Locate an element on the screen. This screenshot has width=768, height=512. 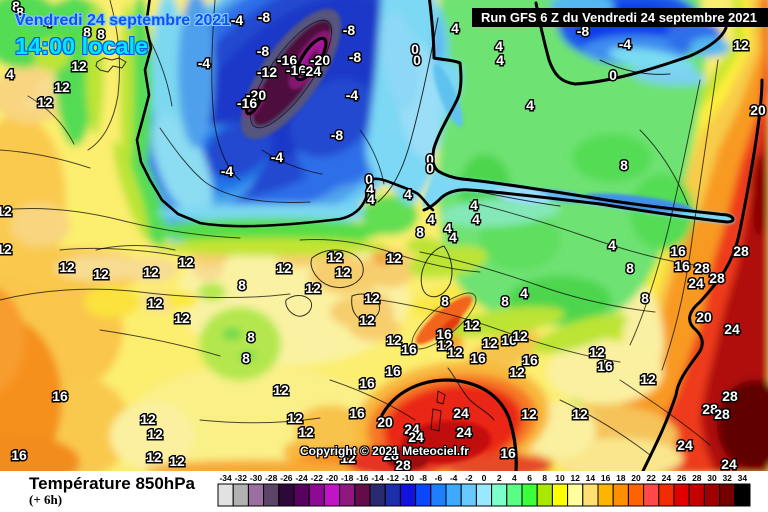
svg-text: -6 is located at coordinates (439, 478).